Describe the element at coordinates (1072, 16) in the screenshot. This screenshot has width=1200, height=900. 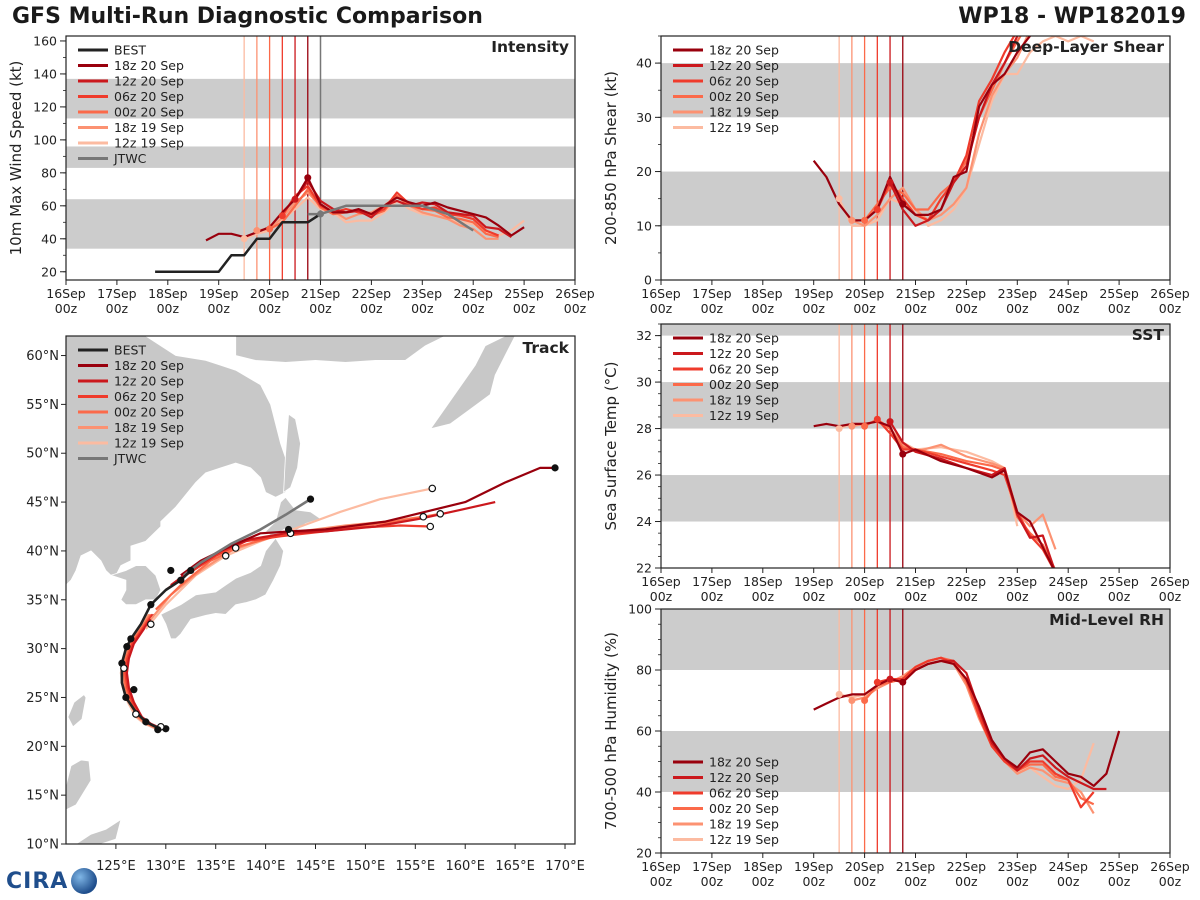
I see `storm-id: WP18 - WP182019` at that location.